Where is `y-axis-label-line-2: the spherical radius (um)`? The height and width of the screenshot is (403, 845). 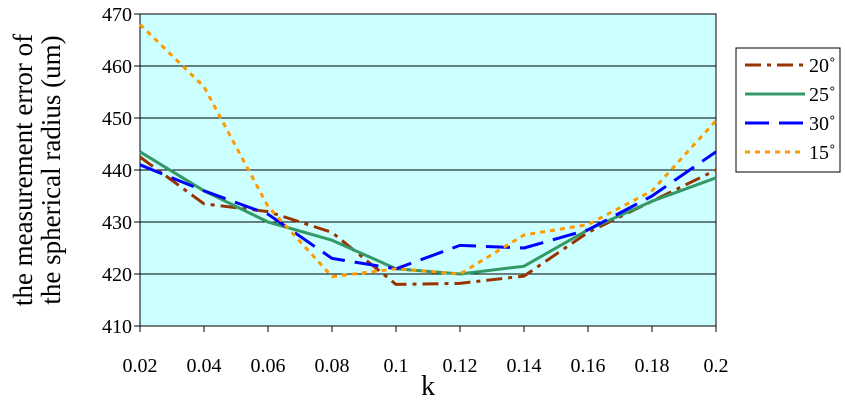 y-axis-label-line-2: the spherical radius (um) is located at coordinates (51, 169).